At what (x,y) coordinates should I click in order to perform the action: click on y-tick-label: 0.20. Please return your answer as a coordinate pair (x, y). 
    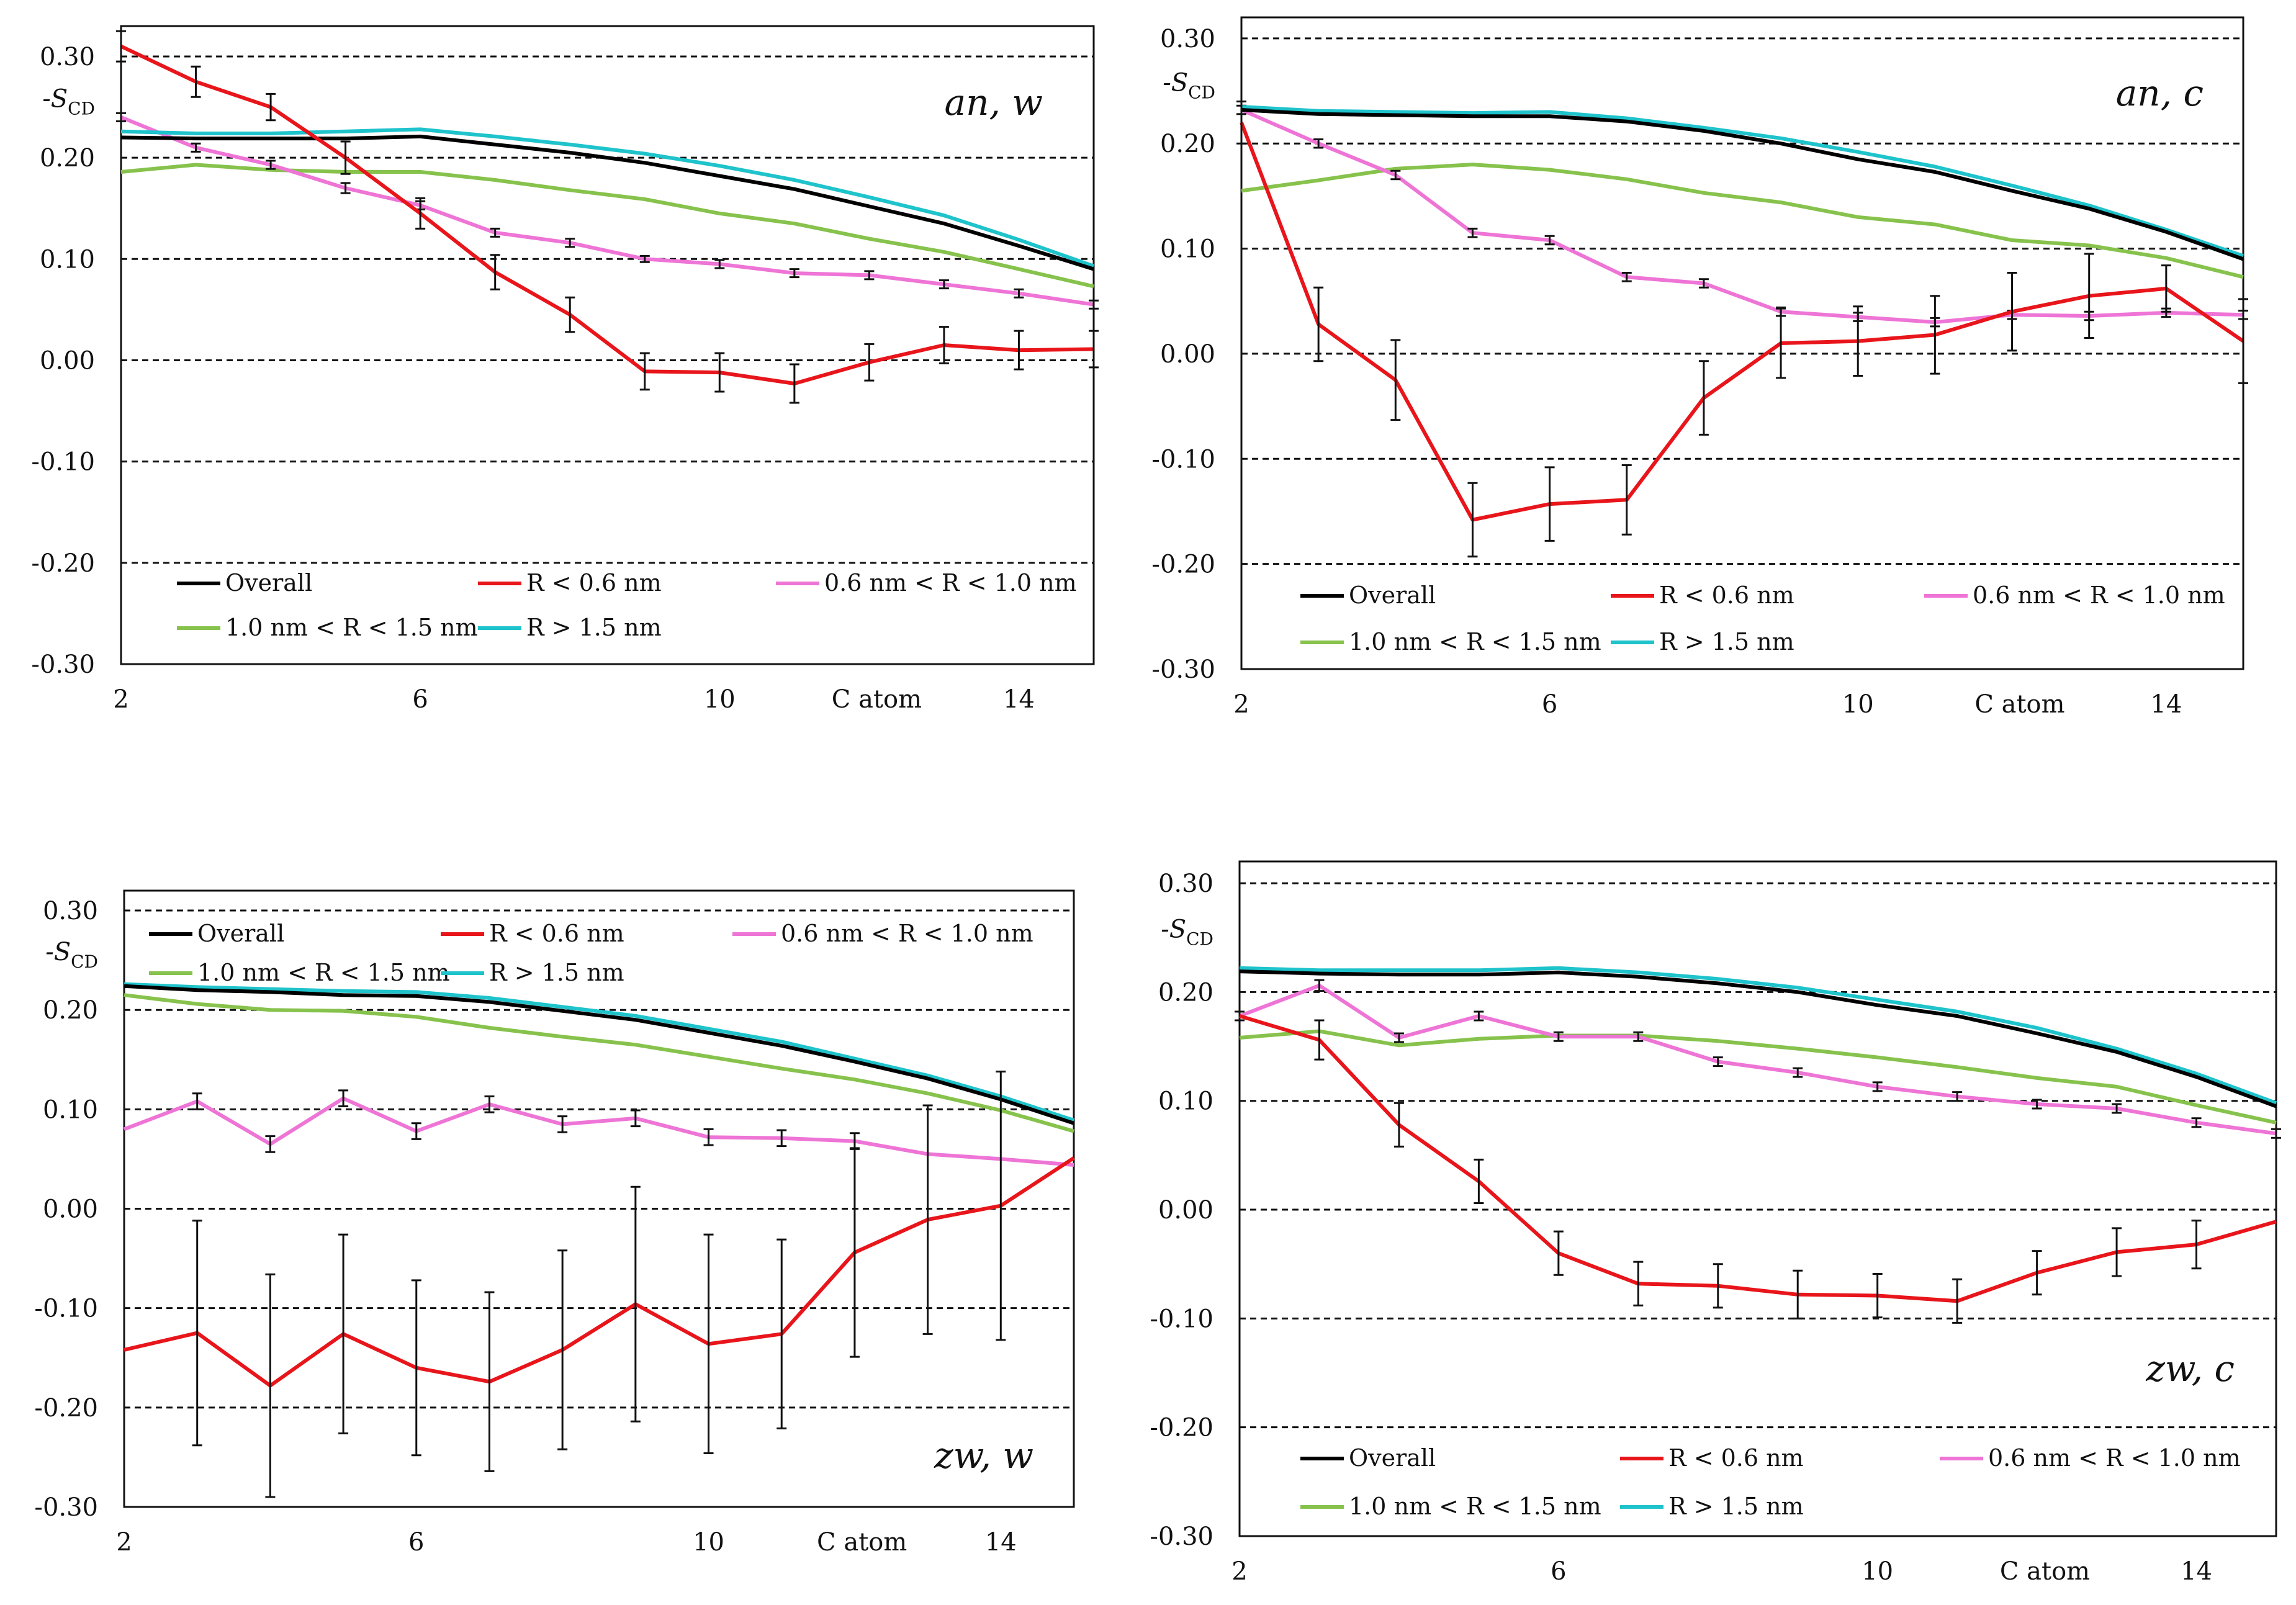
    Looking at the image, I should click on (1187, 144).